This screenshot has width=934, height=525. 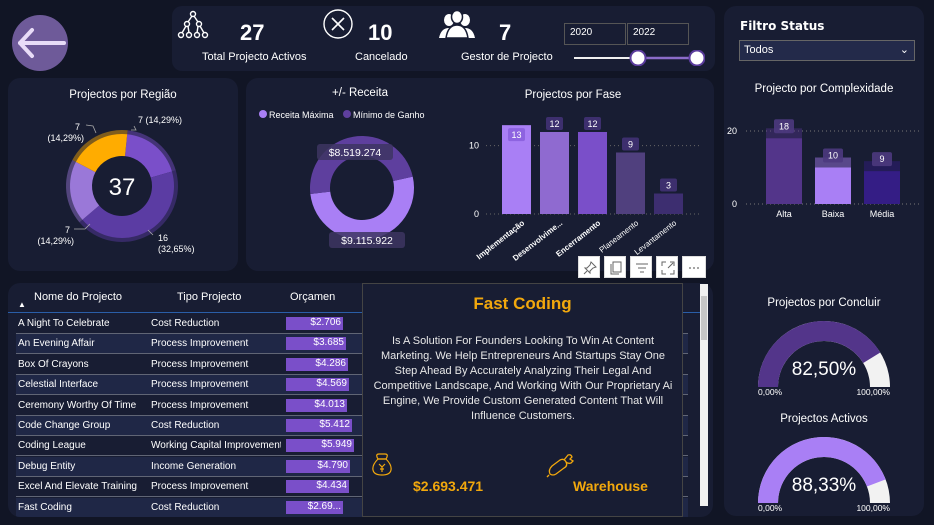 I want to click on revenue-slice-label: $9.115.922, so click(x=367, y=241).